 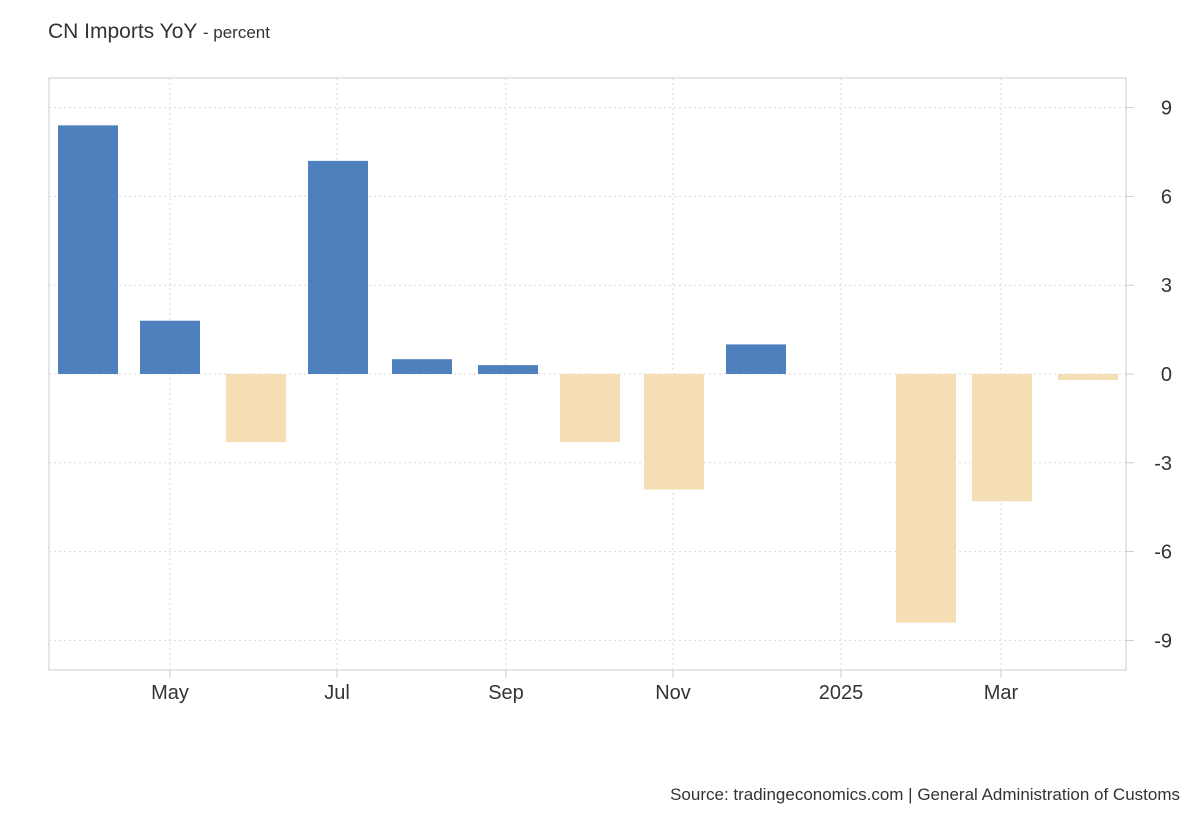 What do you see at coordinates (506, 693) in the screenshot?
I see `x-tick-label: Sep` at bounding box center [506, 693].